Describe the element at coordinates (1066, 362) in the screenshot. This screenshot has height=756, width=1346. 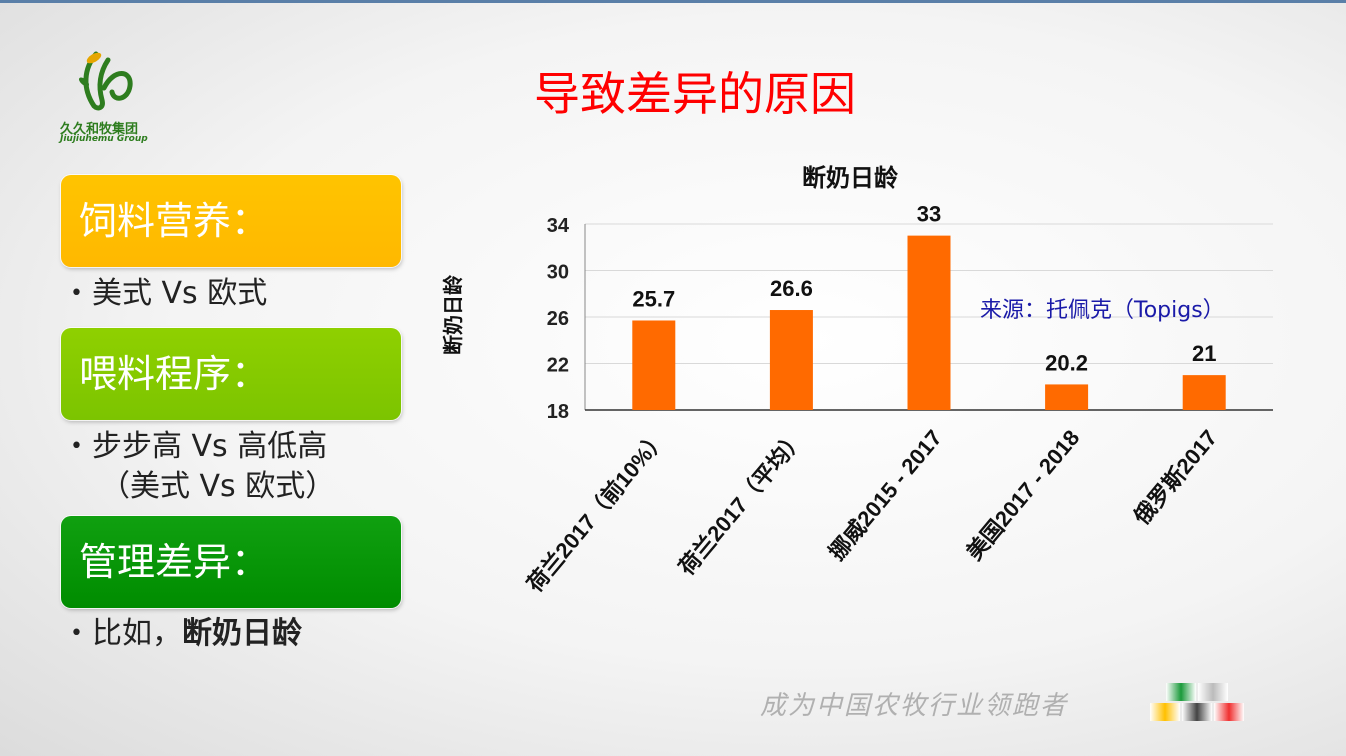
I see `data-label: 20.2` at that location.